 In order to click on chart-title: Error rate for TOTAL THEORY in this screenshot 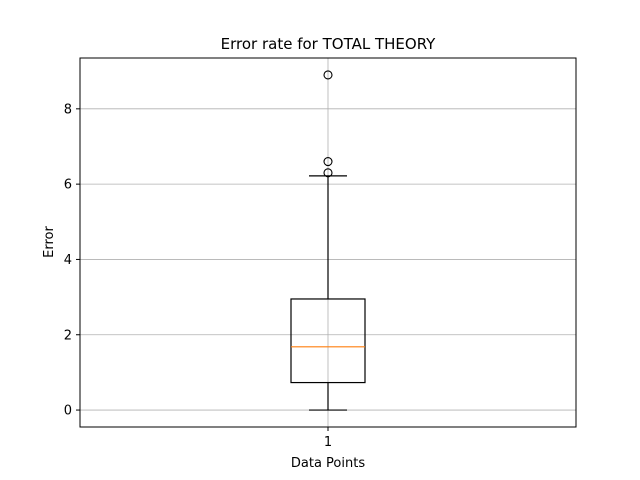, I will do `click(329, 44)`.